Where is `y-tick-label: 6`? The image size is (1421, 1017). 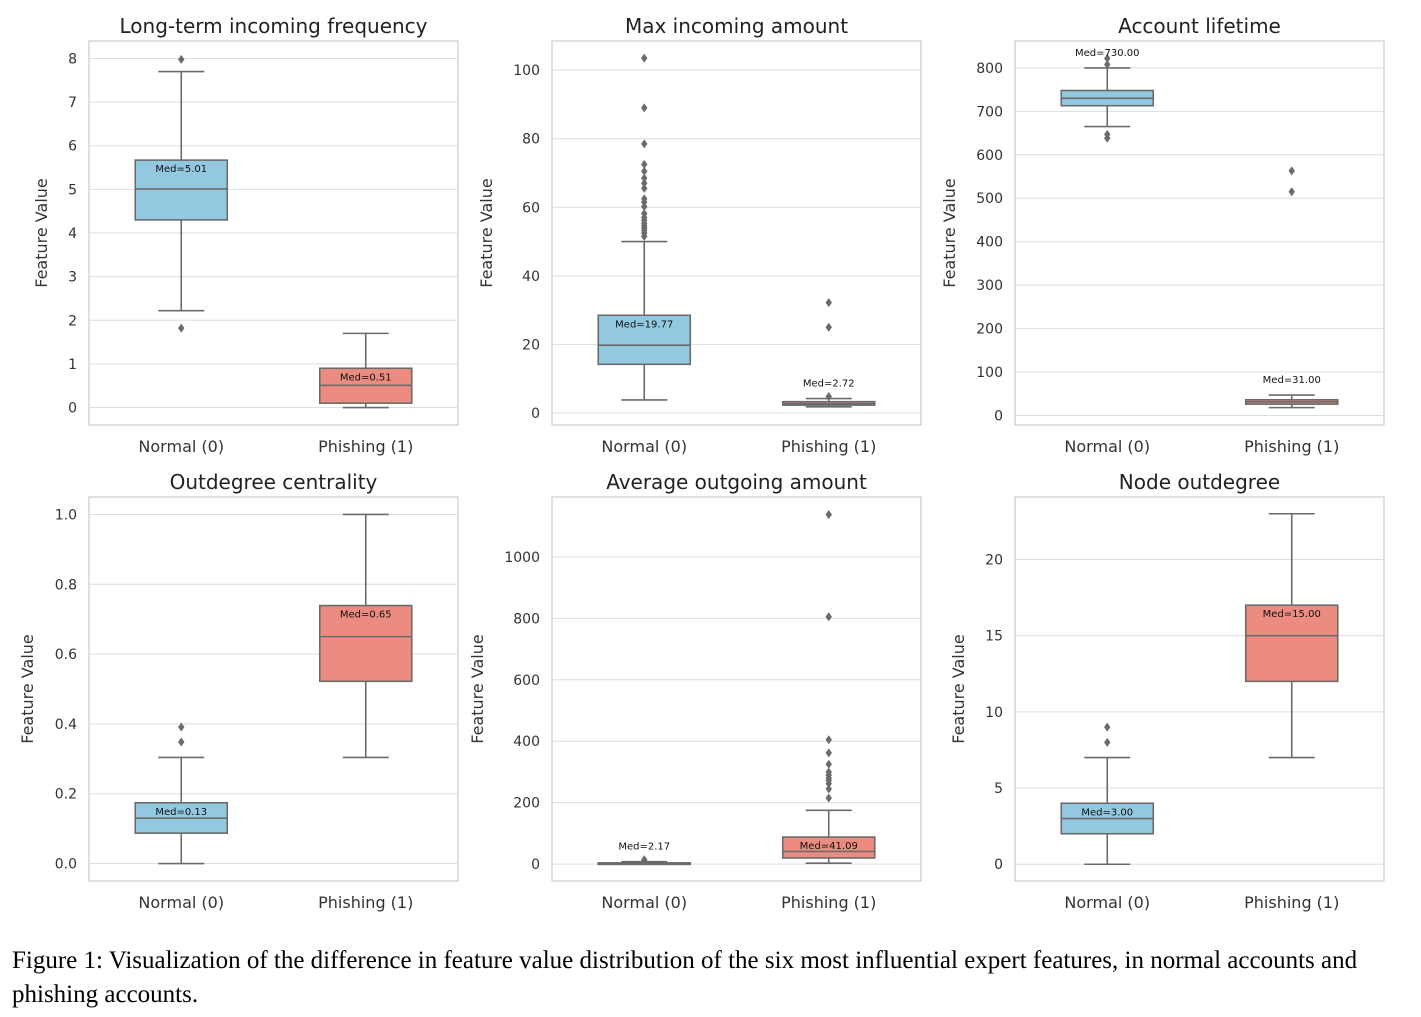
y-tick-label: 6 is located at coordinates (72, 147).